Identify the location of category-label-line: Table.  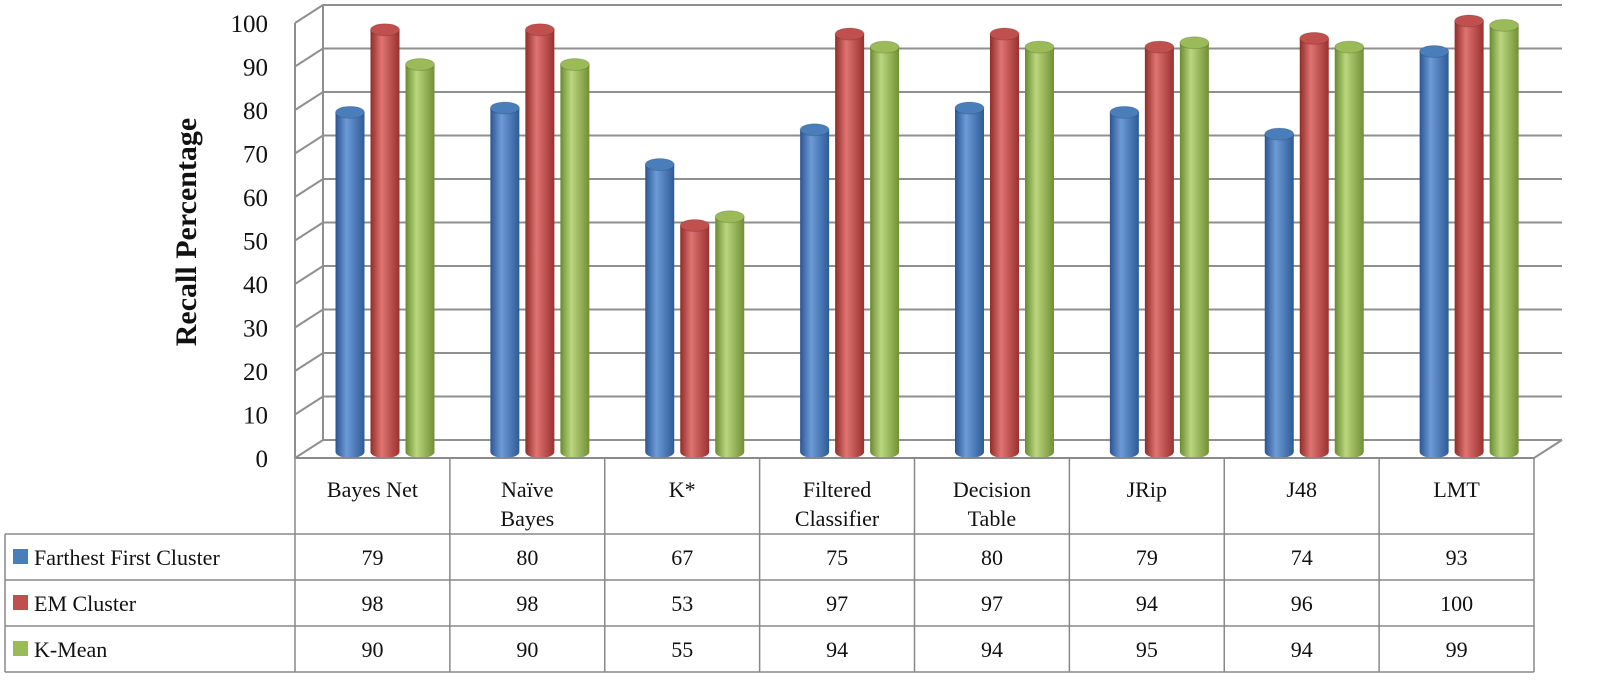
(992, 518).